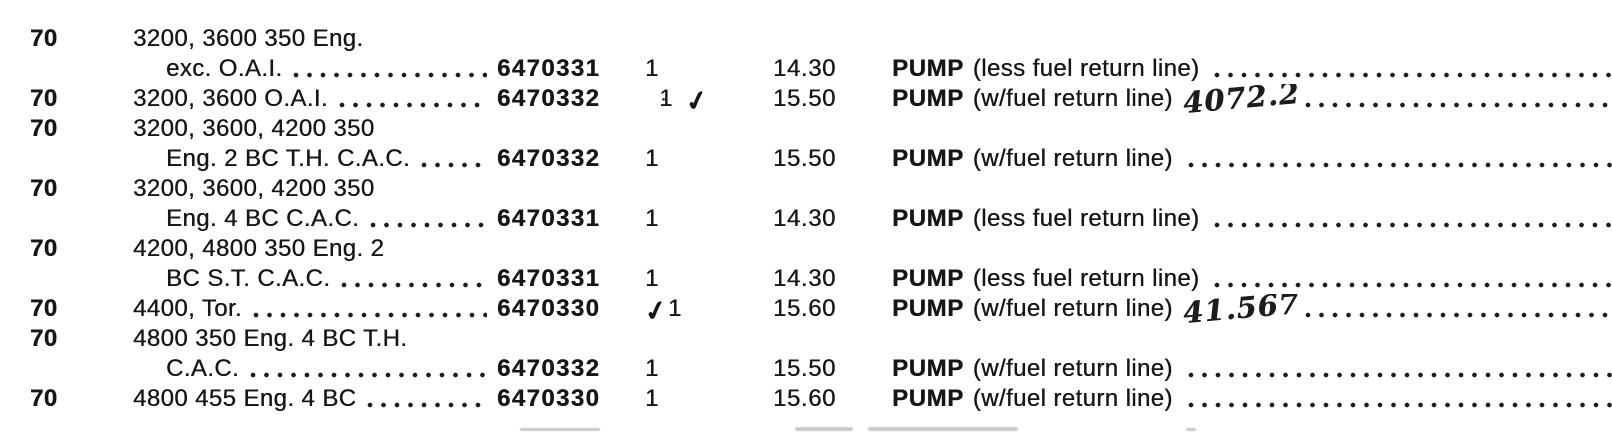 This screenshot has width=1612, height=433. I want to click on application-cell: 4800 350 Eng. 4 BC T.H., so click(315, 339).